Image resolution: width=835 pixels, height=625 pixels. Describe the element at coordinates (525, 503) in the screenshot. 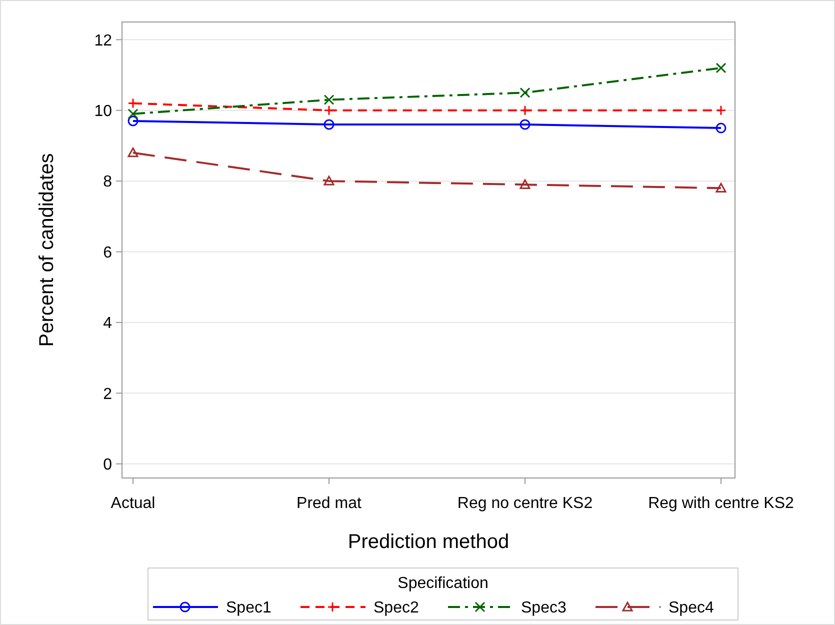

I see `x-tick-label: Reg no centre KS2` at that location.